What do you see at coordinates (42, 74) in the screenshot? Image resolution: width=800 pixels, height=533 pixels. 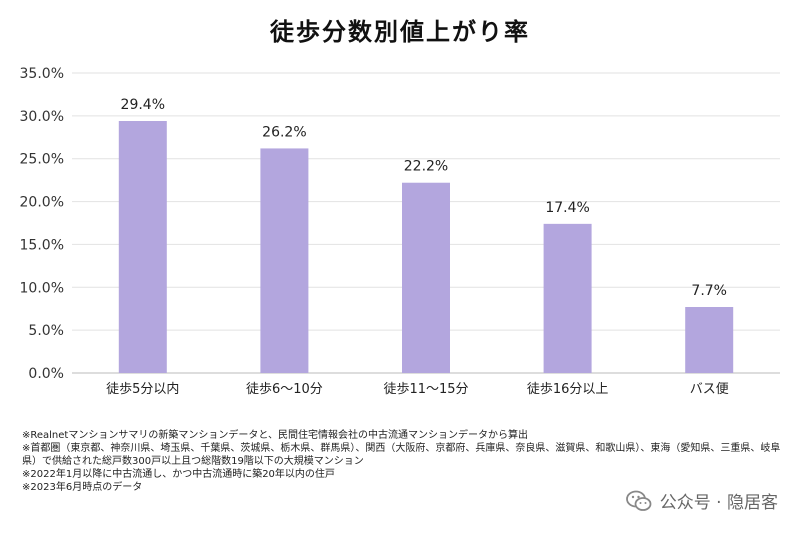 I see `y-tick-label: 35.0%` at bounding box center [42, 74].